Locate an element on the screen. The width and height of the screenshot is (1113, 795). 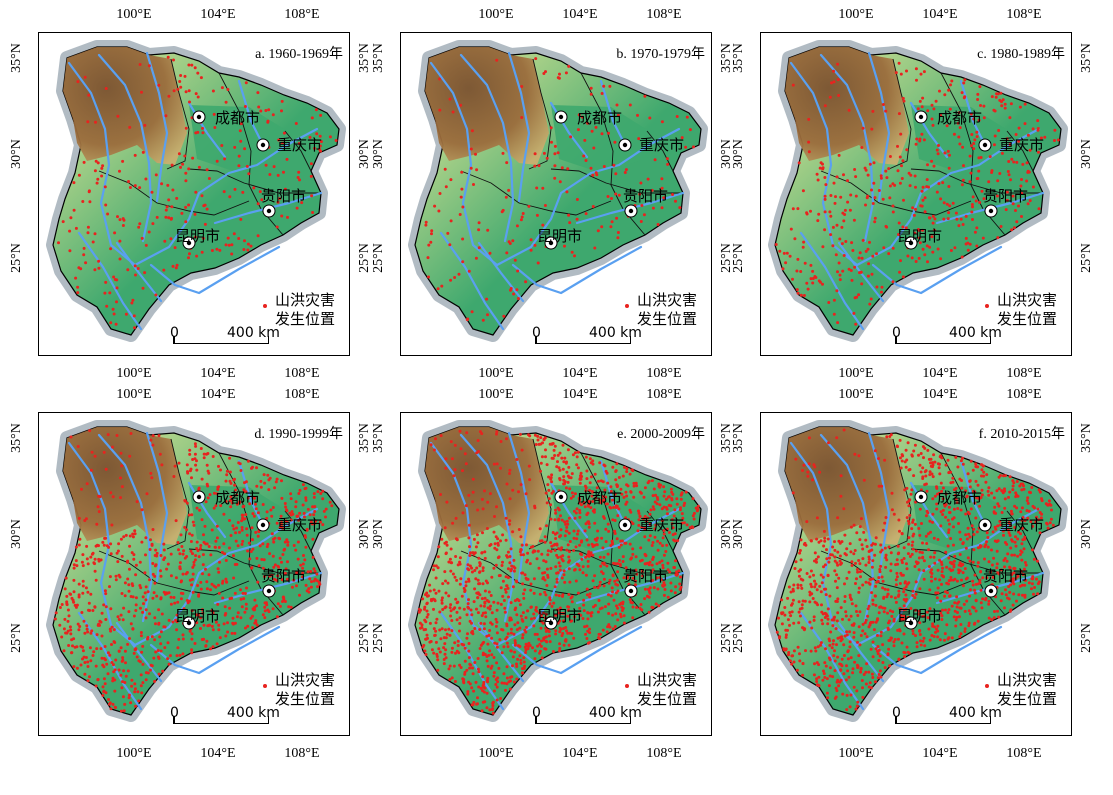
hazard-points is located at coordinates (915, 570).